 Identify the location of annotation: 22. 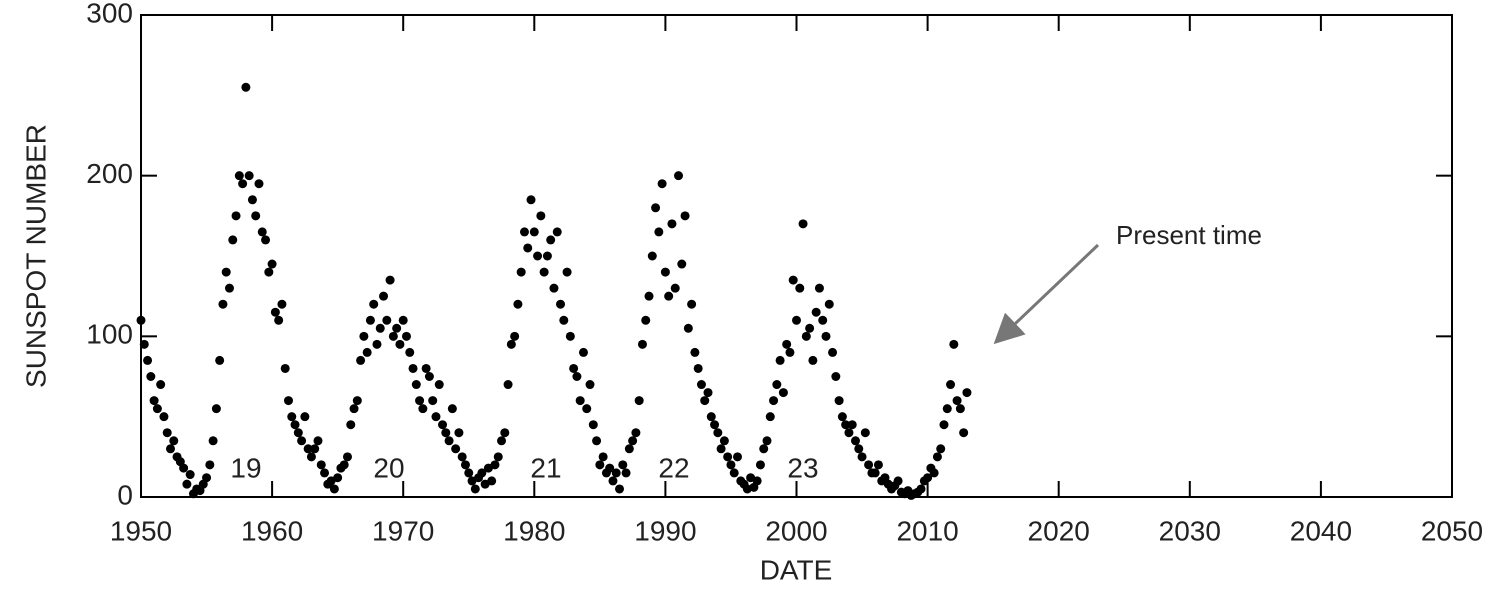
(673, 467).